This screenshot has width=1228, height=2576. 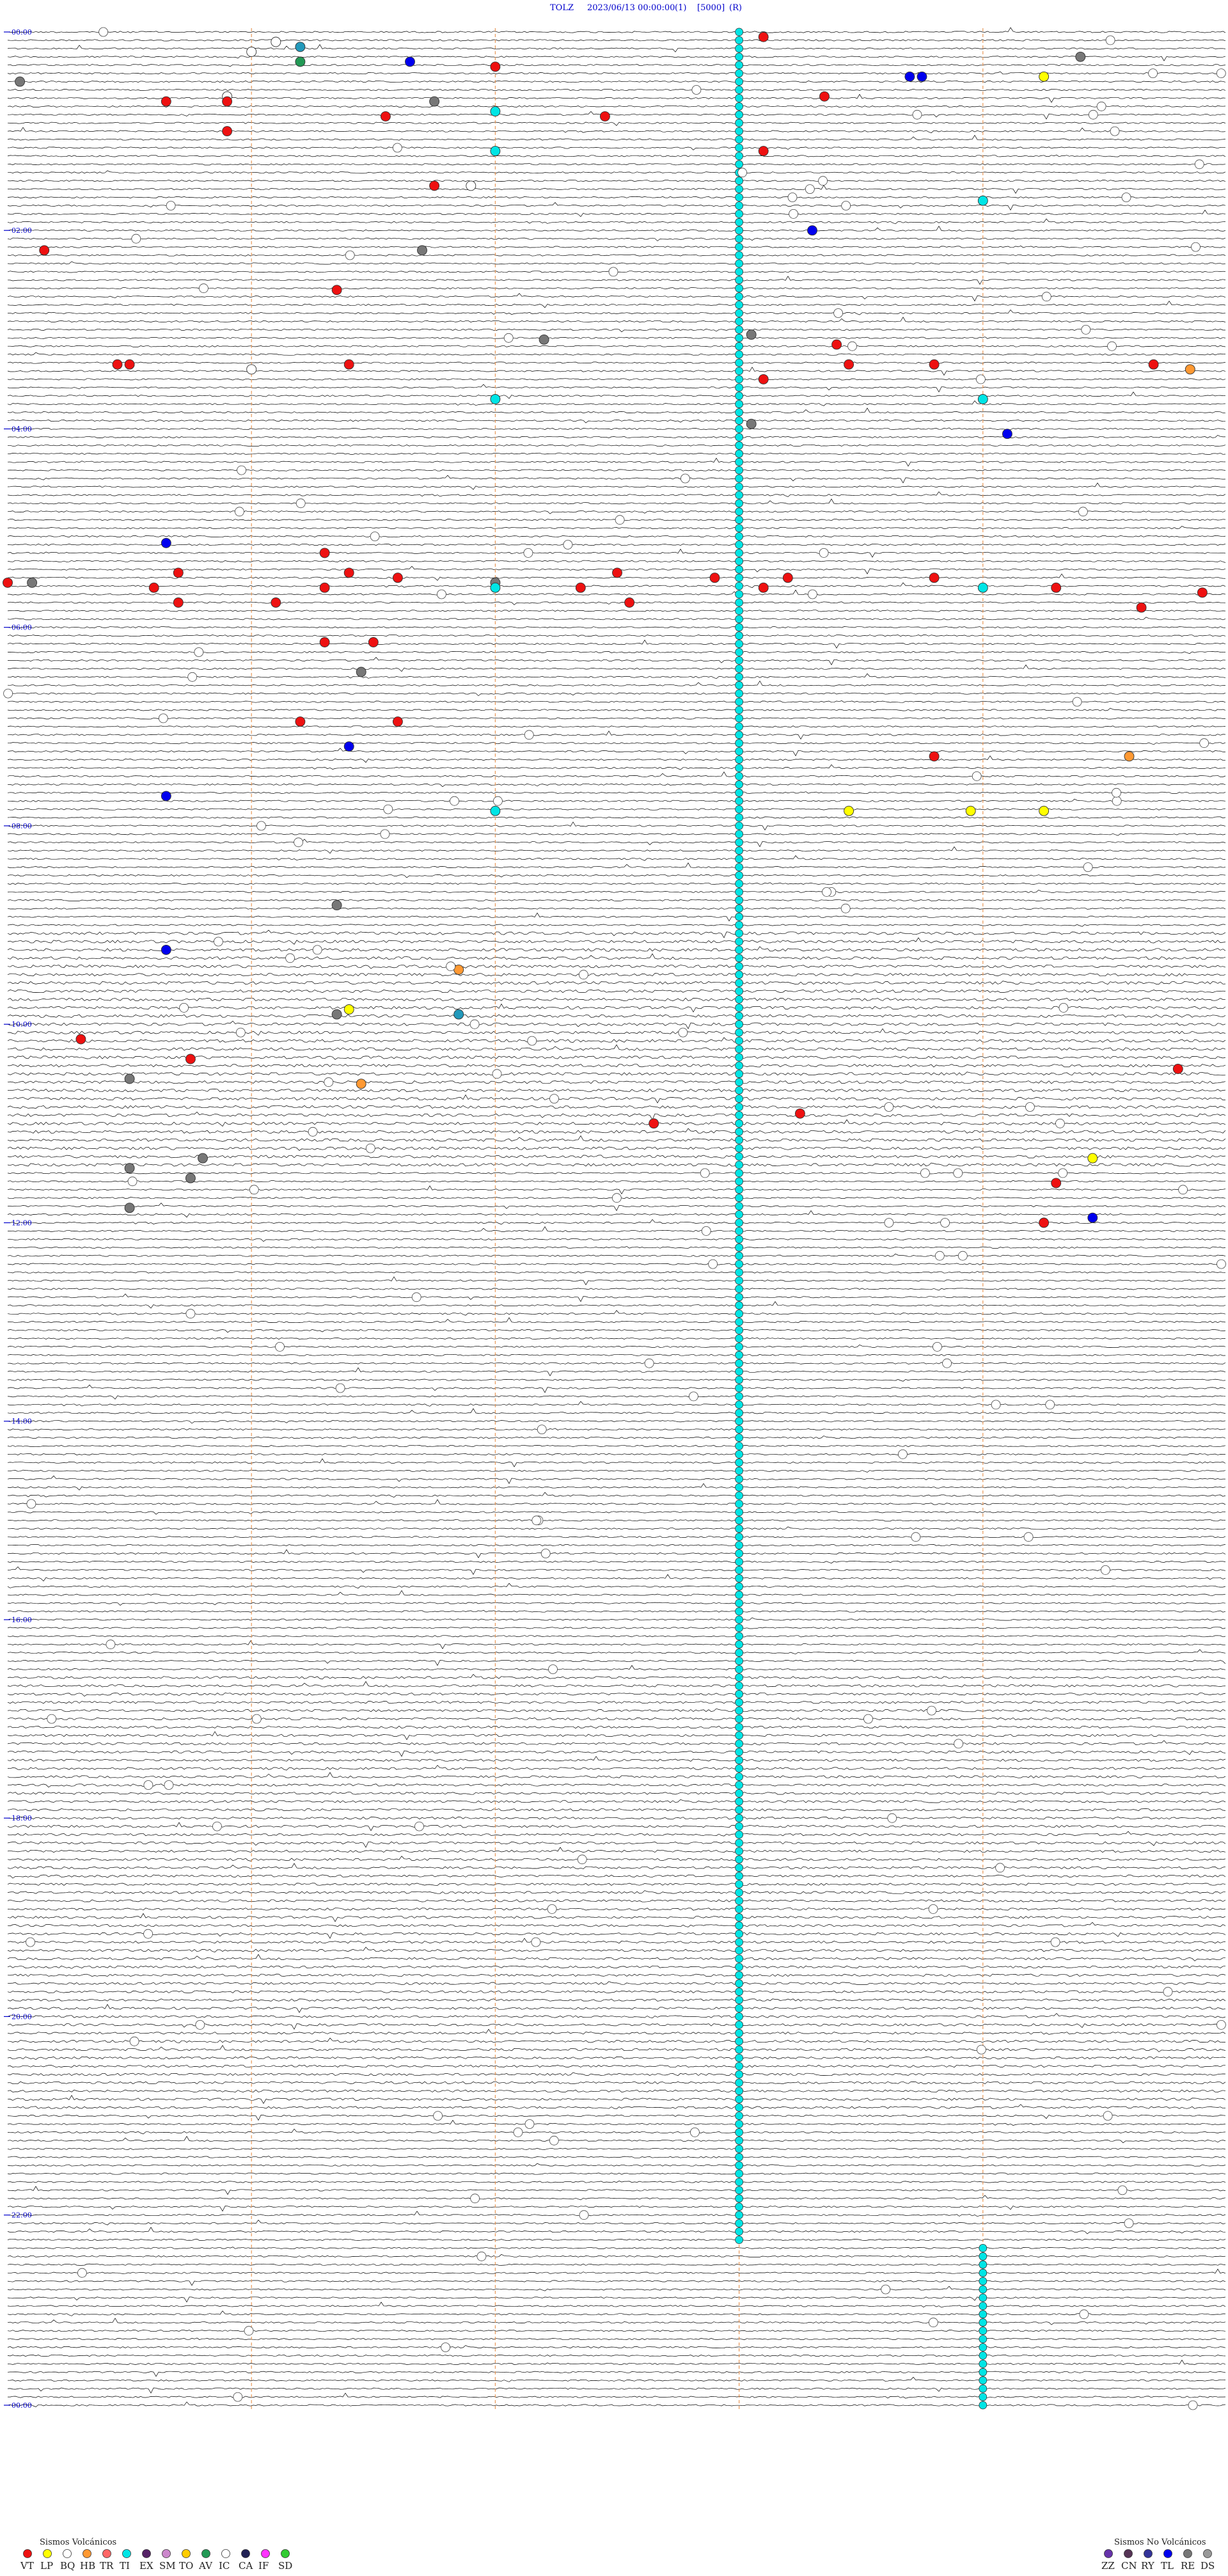 What do you see at coordinates (186, 2566) in the screenshot?
I see `legend-code-to: TO` at bounding box center [186, 2566].